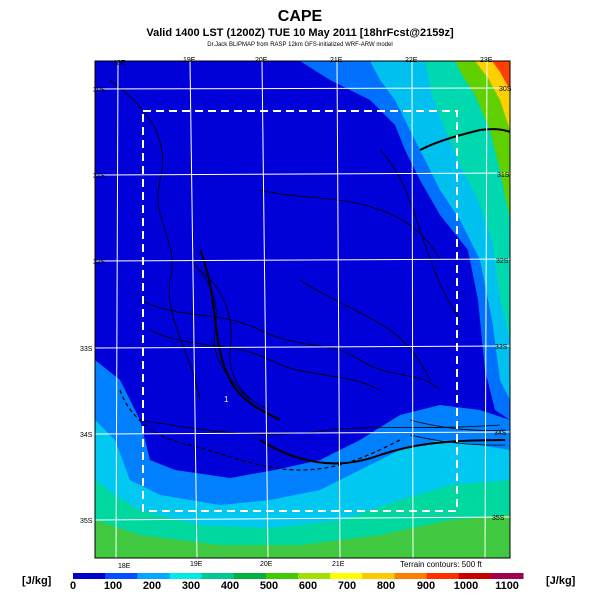 This screenshot has width=600, height=600. Describe the element at coordinates (124, 566) in the screenshot. I see `bottom-lon-label: 18E` at that location.